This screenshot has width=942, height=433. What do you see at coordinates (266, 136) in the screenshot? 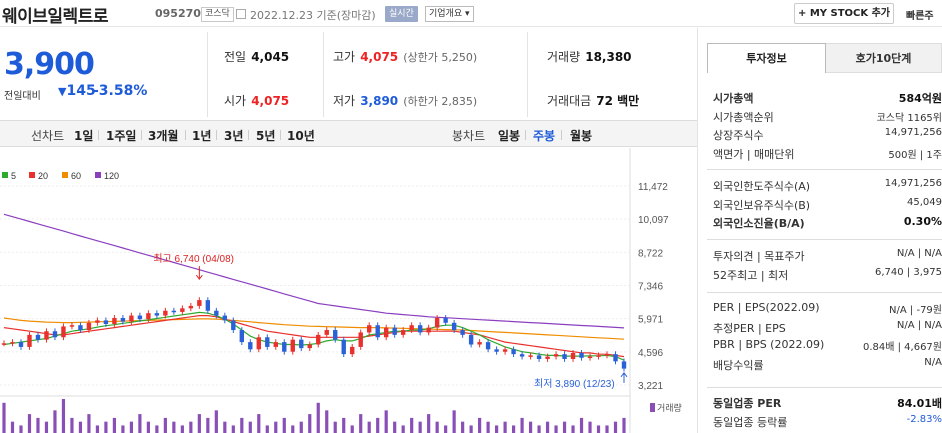
I see `period-5y: 5년` at bounding box center [266, 136].